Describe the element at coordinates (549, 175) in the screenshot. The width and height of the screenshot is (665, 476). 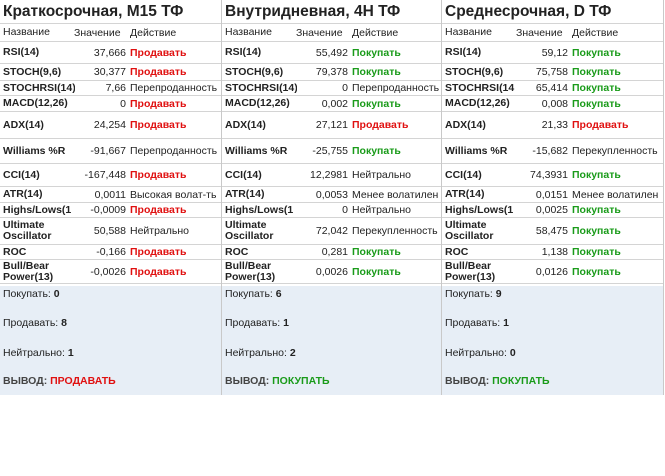
I see `indicator-value: 74,3931` at that location.